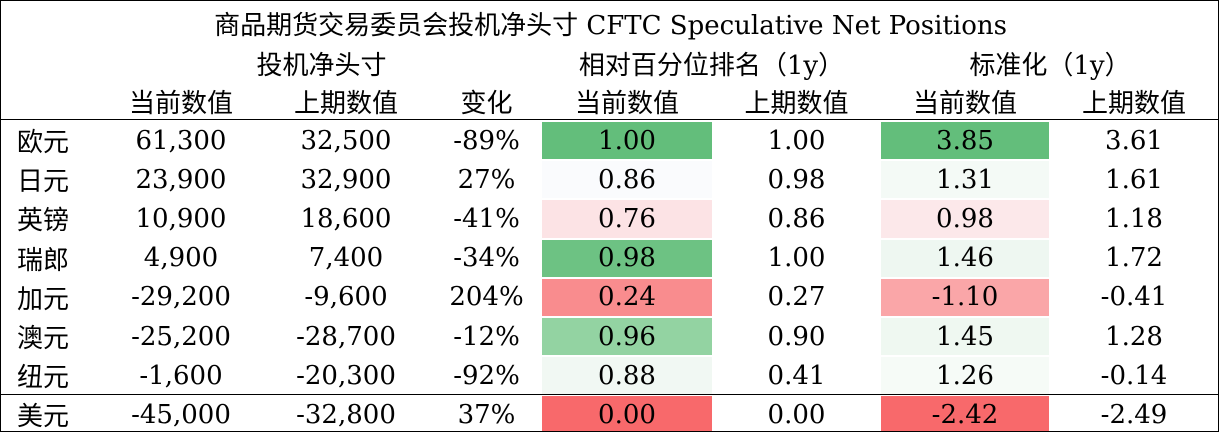  Describe the element at coordinates (181, 376) in the screenshot. I see `cell: -1,600` at that location.